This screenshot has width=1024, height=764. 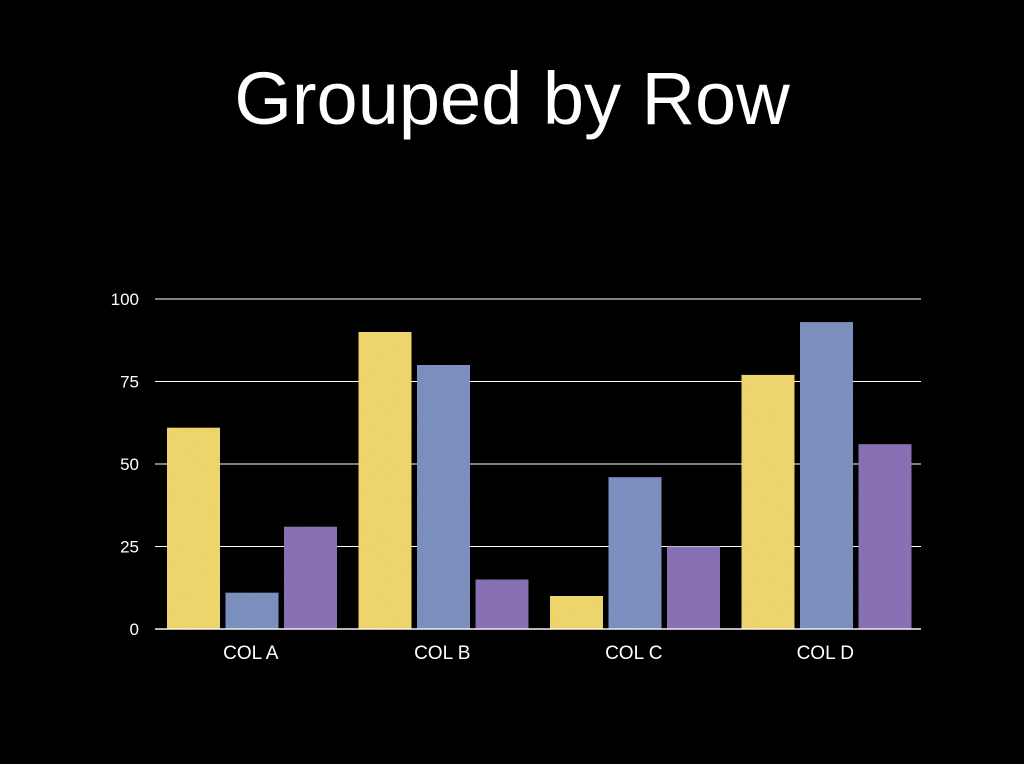 I want to click on x-axis-category-labels: COL A COL B COL C COL D, so click(x=538, y=653).